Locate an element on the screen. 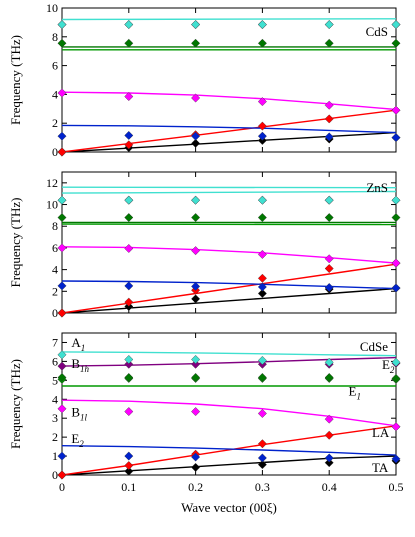  y-tick-label: 4 is located at coordinates (55, 270).